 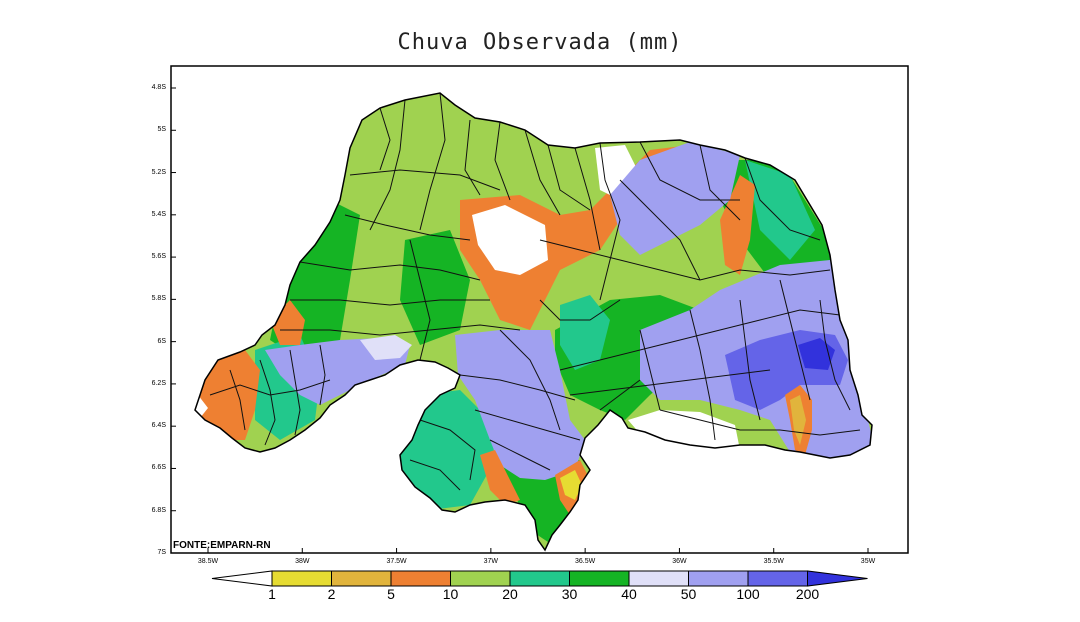 I want to click on latitude-tick-label: 5.8S, so click(x=158, y=299).